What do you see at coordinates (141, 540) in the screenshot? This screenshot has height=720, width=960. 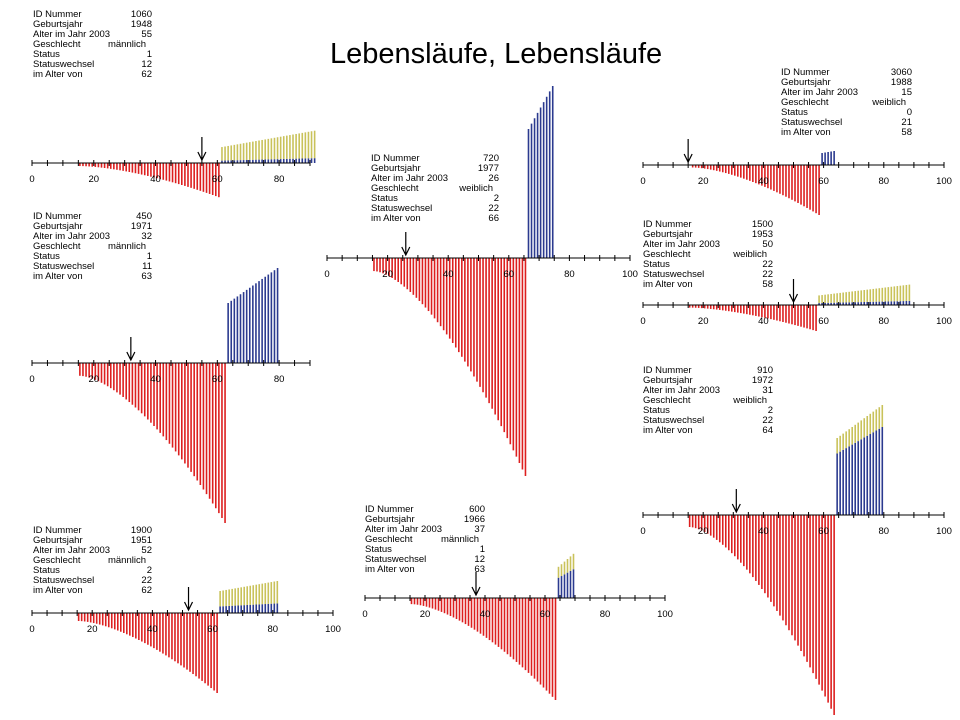 I see `info-value: 1951` at bounding box center [141, 540].